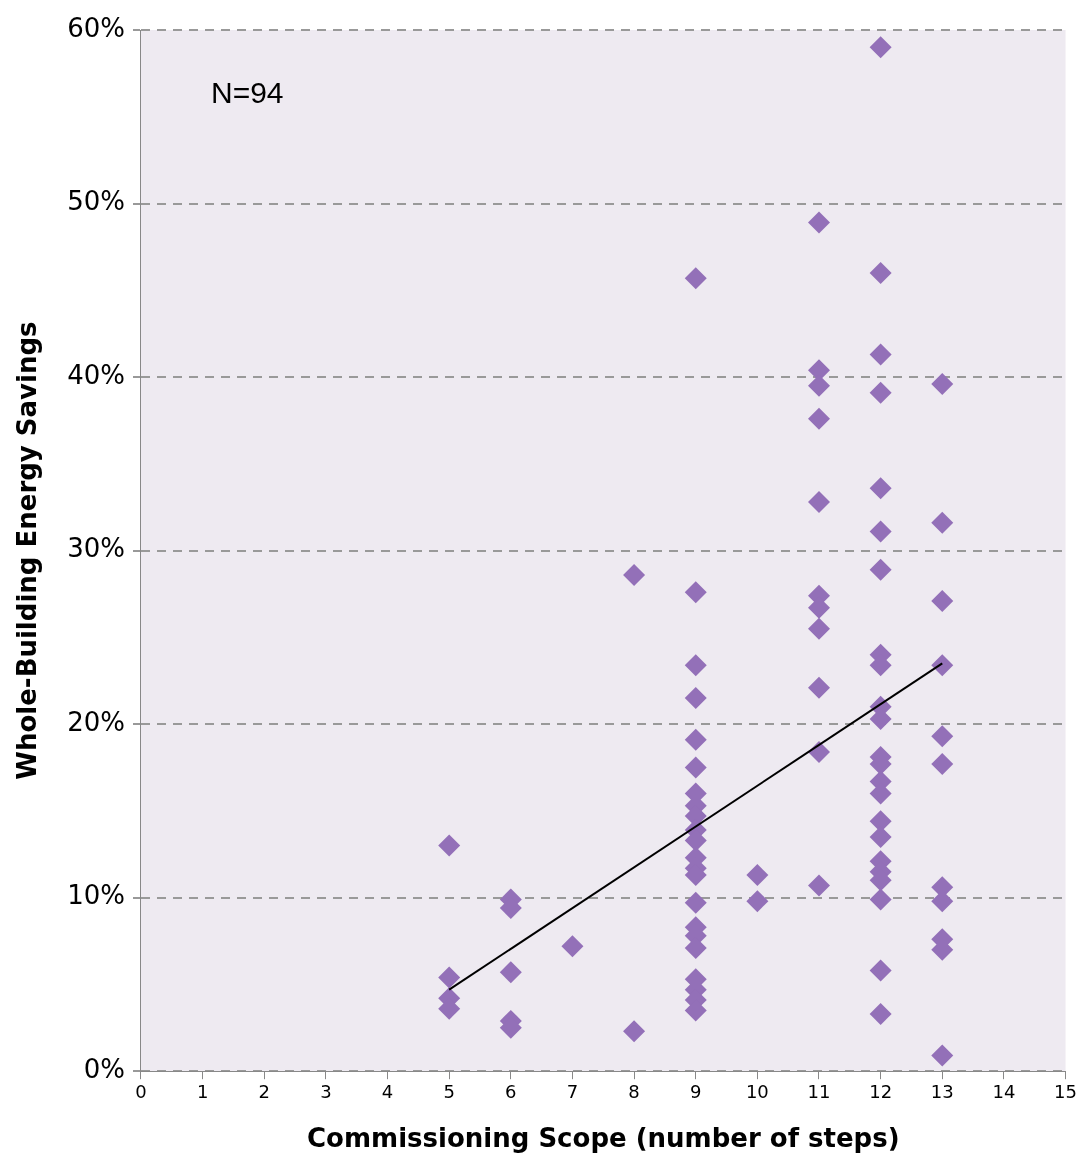 This screenshot has height=1170, width=1080. I want to click on y-tick-label: 20%, so click(96, 721).